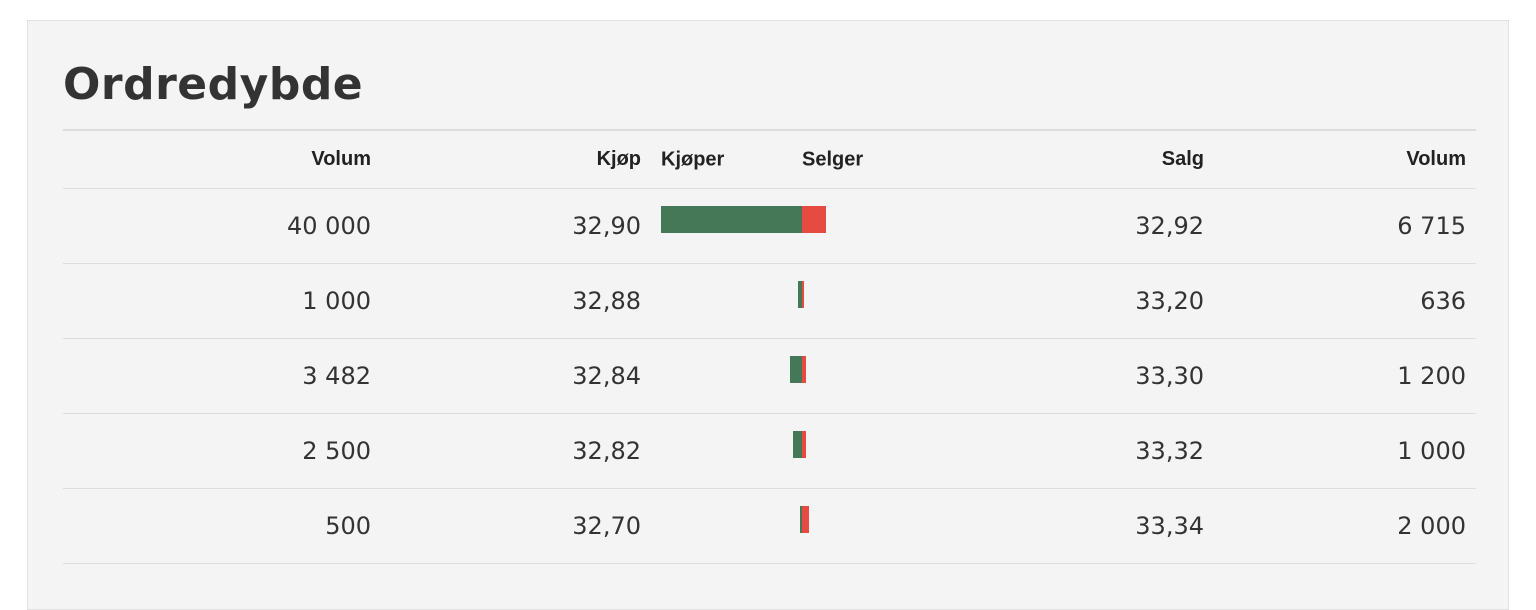  I want to click on bid-volume-cell: 3 482, so click(336, 376).